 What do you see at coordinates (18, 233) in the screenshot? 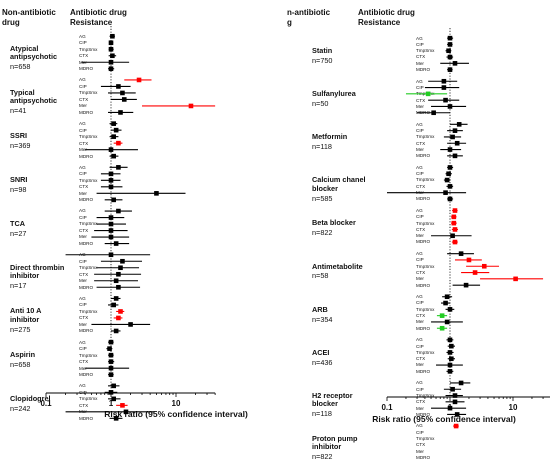
I see `sample-size: n=27` at bounding box center [18, 233].